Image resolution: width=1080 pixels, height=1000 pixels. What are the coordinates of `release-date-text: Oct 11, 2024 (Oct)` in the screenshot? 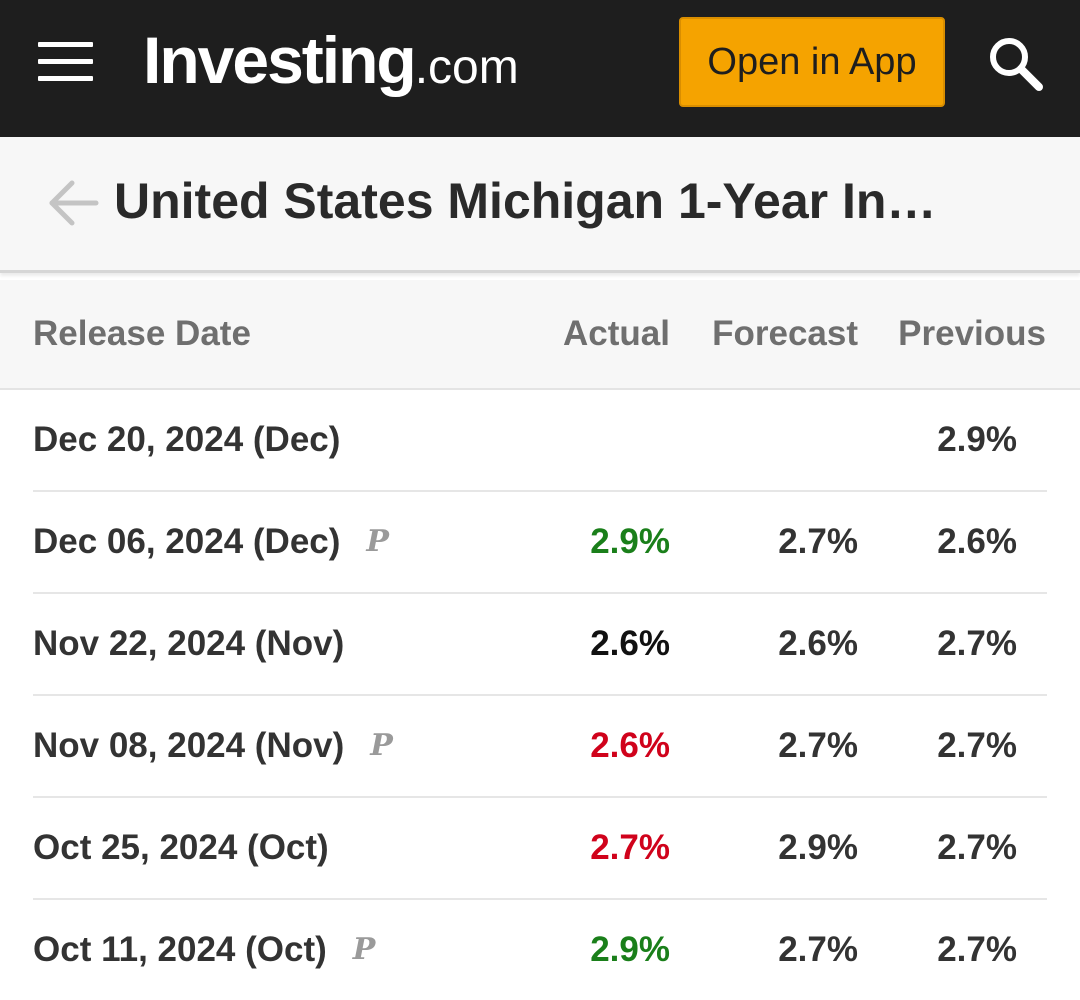 It's located at (180, 949).